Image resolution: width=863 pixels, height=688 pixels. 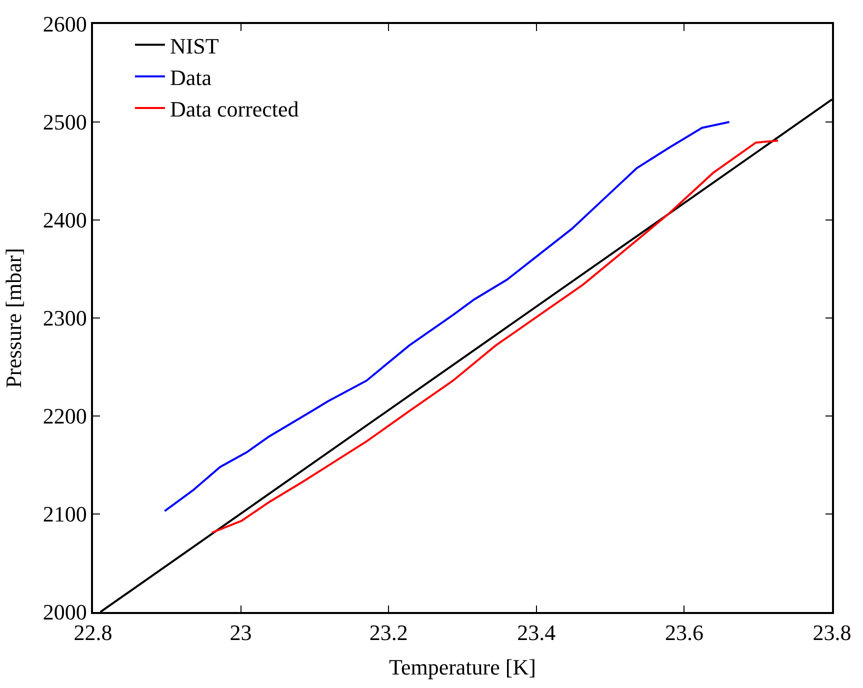 What do you see at coordinates (64, 514) in the screenshot?
I see `y-tick-label: 2100` at bounding box center [64, 514].